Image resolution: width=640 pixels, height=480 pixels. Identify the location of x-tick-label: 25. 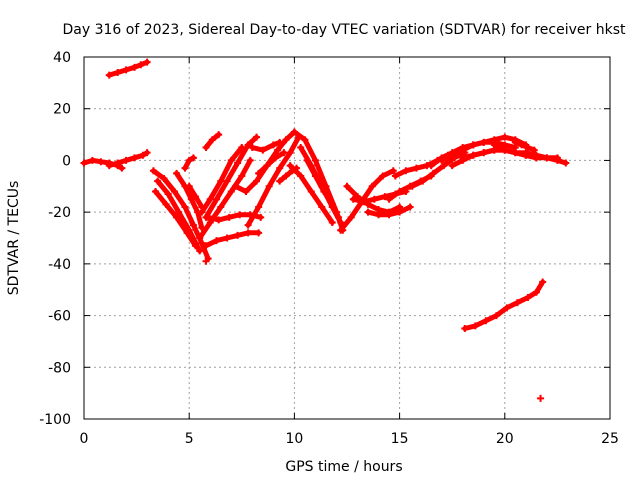
(610, 439).